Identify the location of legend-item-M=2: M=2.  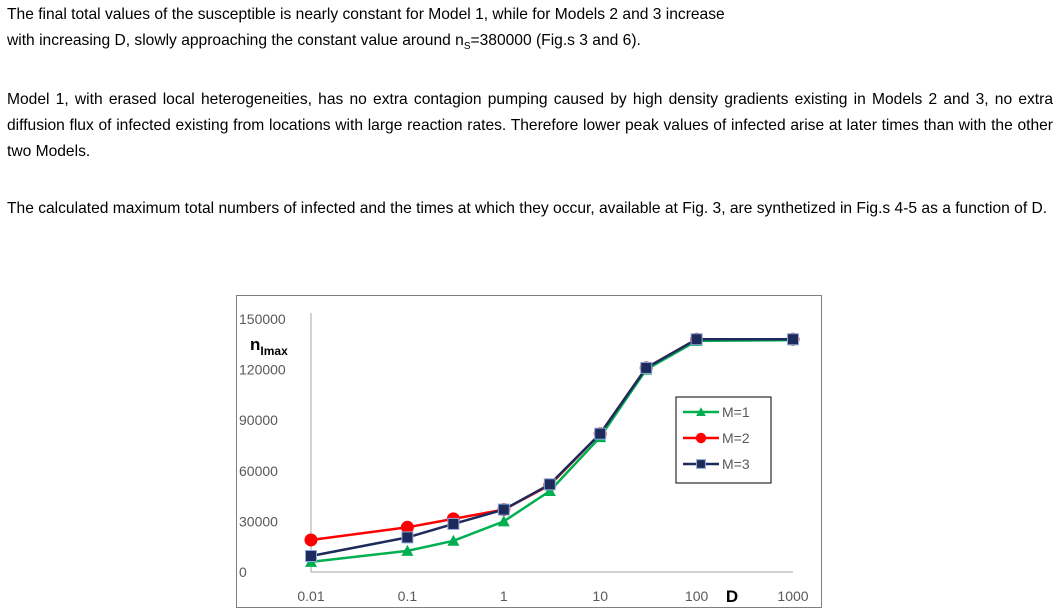
(716, 438).